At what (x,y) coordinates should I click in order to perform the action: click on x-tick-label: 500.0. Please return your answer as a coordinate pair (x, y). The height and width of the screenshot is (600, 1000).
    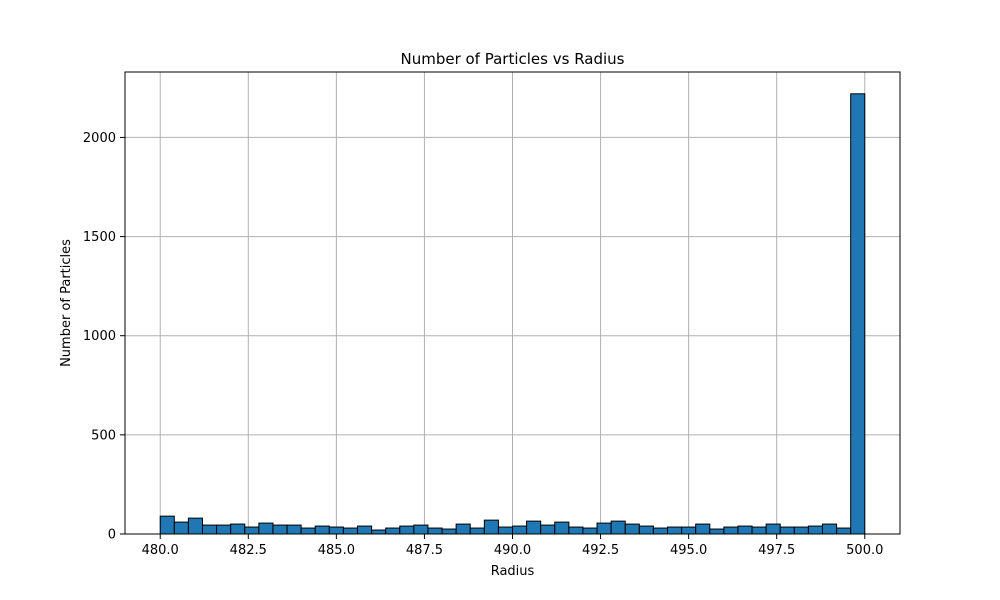
    Looking at the image, I should click on (864, 550).